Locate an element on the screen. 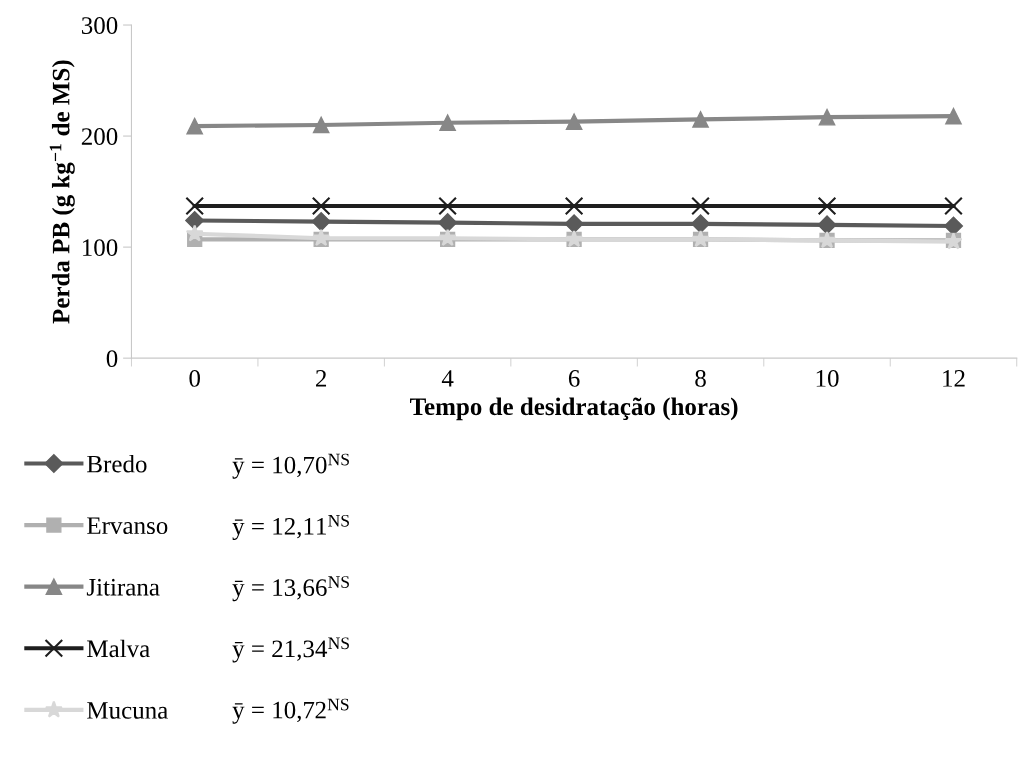 Image resolution: width=1027 pixels, height=782 pixels. x-tick-label: 6 is located at coordinates (574, 378).